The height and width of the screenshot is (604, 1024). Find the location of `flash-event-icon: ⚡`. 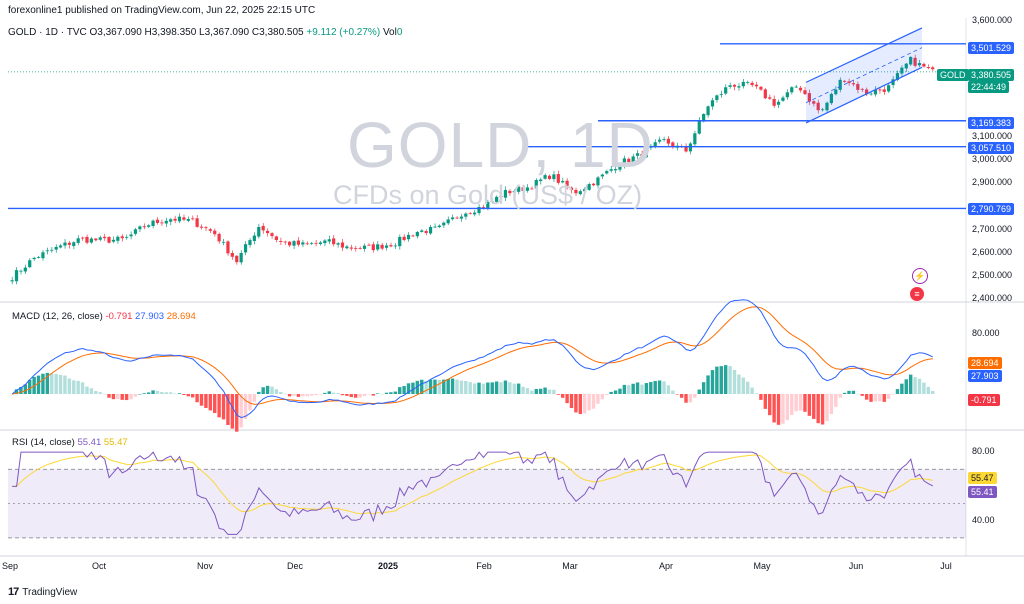

flash-event-icon: ⚡ is located at coordinates (920, 276).